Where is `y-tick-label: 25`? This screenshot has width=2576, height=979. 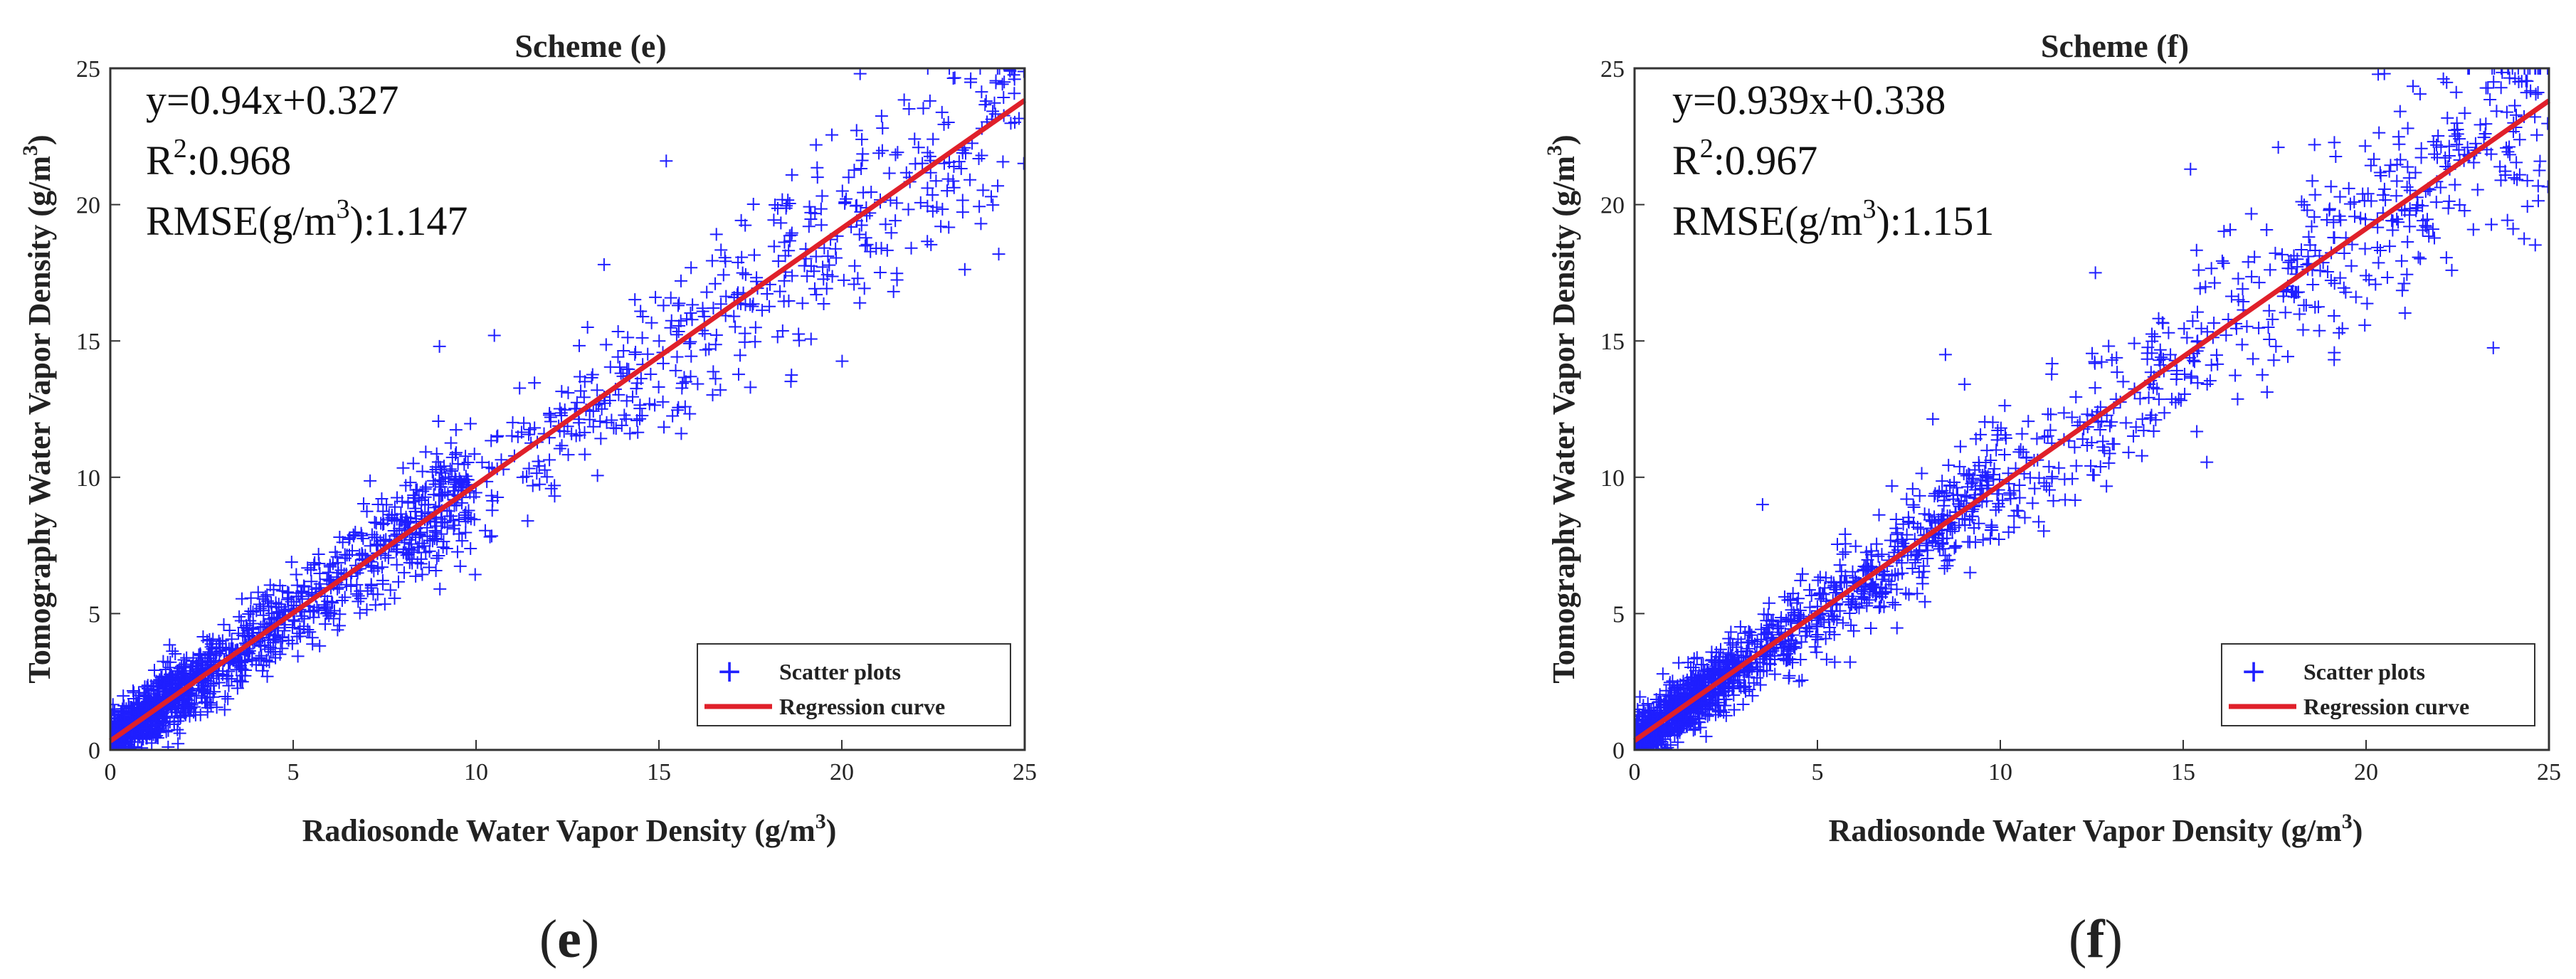 y-tick-label: 25 is located at coordinates (88, 69).